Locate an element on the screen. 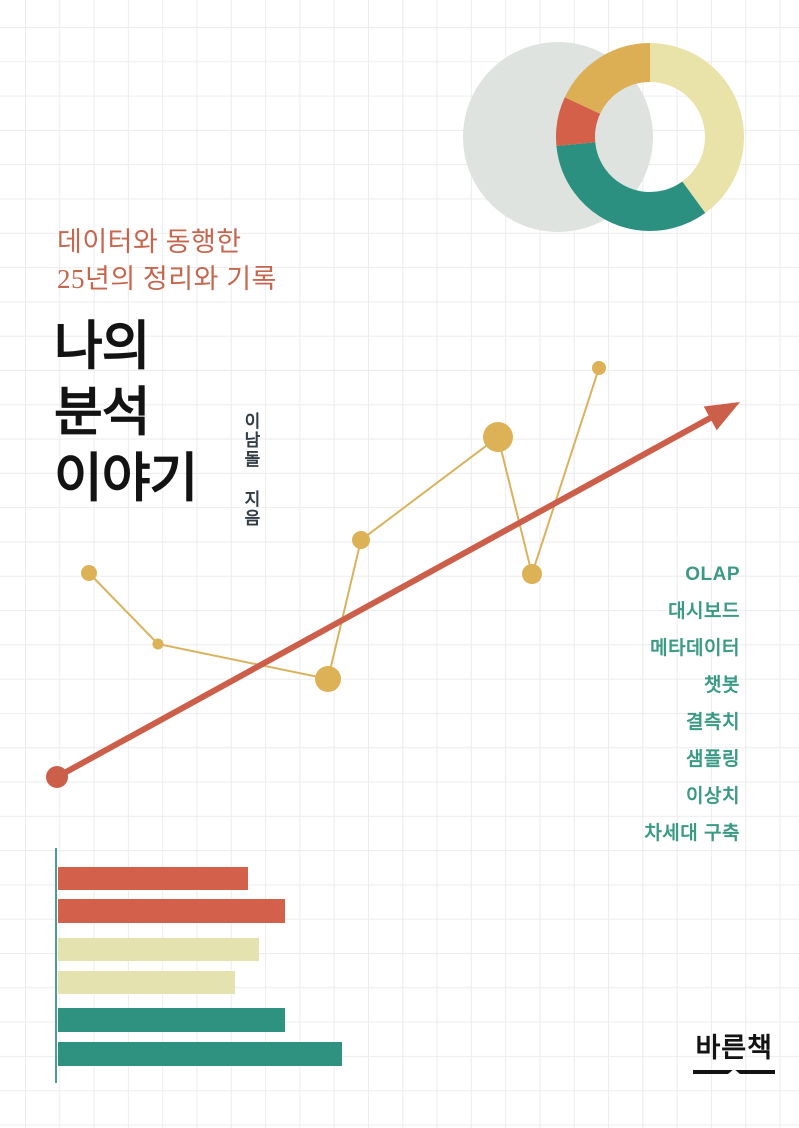 The height and width of the screenshot is (1128, 799). subtitle-line-2: 25년의 정리와 기록 is located at coordinates (167, 279).